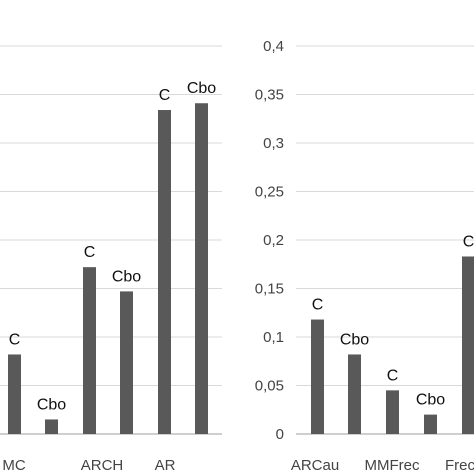  What do you see at coordinates (201, 268) in the screenshot?
I see `bar-ar-cbo` at bounding box center [201, 268].